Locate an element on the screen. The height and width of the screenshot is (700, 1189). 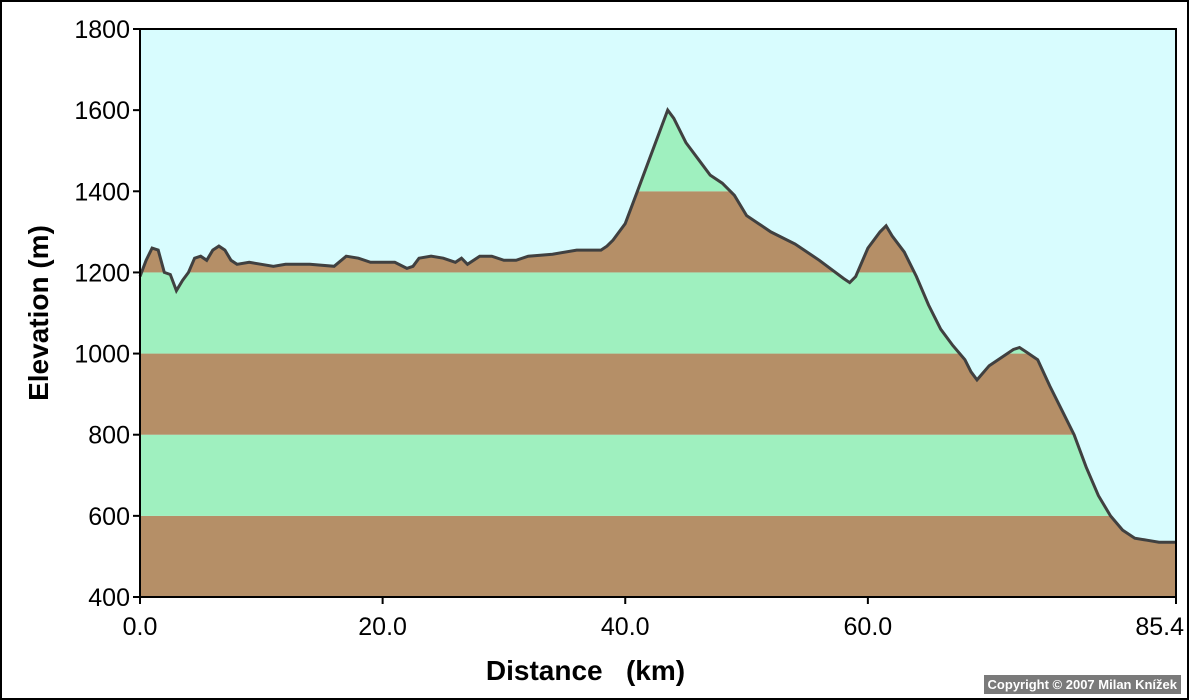
x-tick-label: 20.0 is located at coordinates (382, 627).